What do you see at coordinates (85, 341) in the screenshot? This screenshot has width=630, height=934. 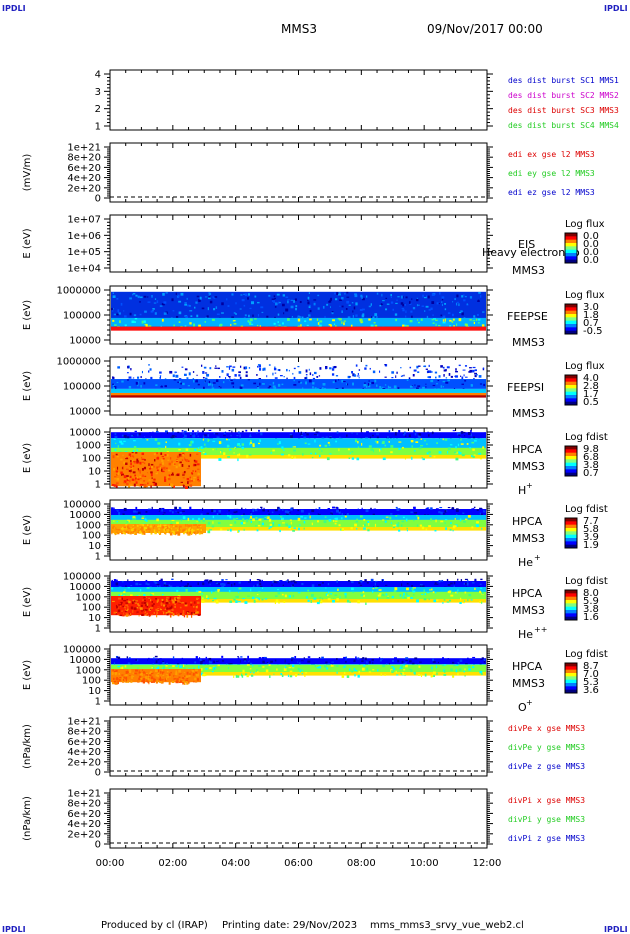 I see `ytick-label: 10000` at bounding box center [85, 341].